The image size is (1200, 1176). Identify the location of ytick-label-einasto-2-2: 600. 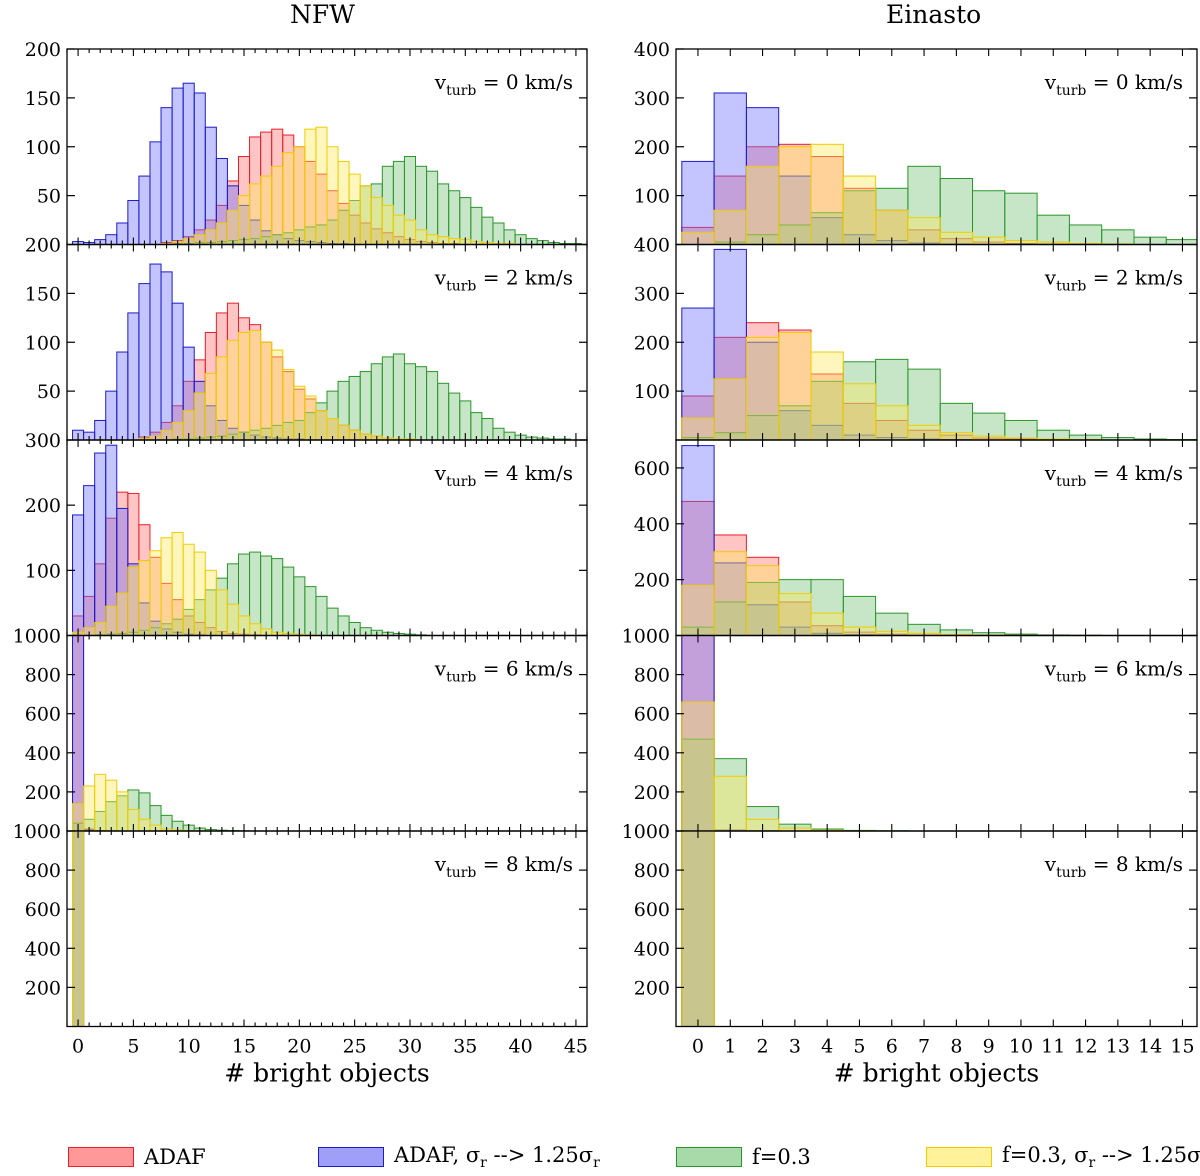
(652, 469).